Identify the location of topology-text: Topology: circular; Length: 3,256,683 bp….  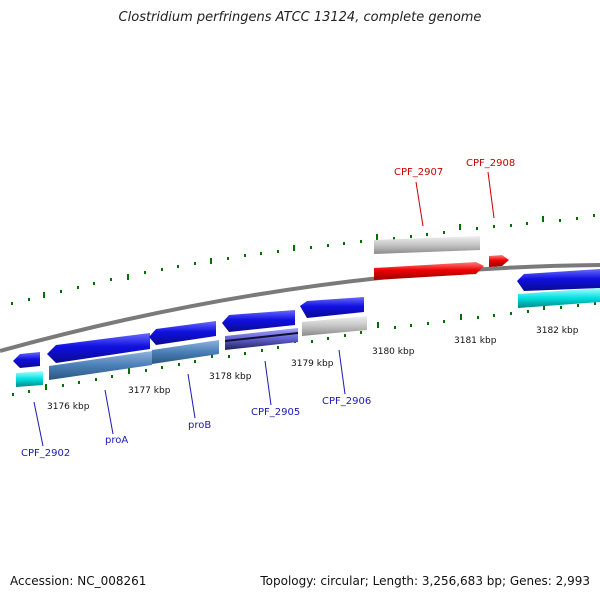
(425, 581).